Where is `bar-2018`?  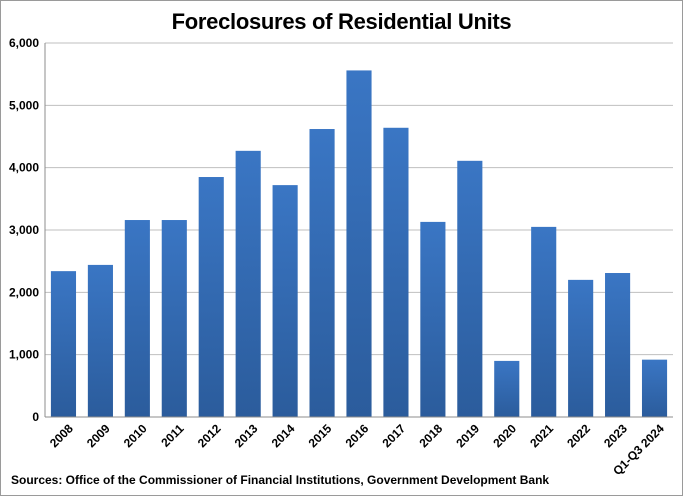
bar-2018 is located at coordinates (433, 319).